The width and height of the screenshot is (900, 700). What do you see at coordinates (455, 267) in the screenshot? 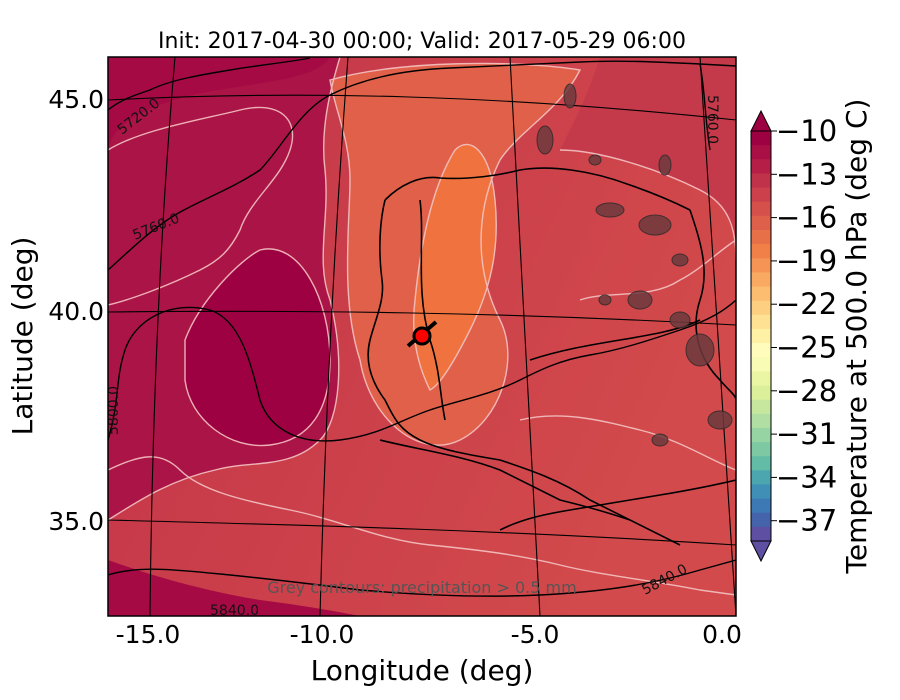
I see `temperature-region-core-warm` at bounding box center [455, 267].